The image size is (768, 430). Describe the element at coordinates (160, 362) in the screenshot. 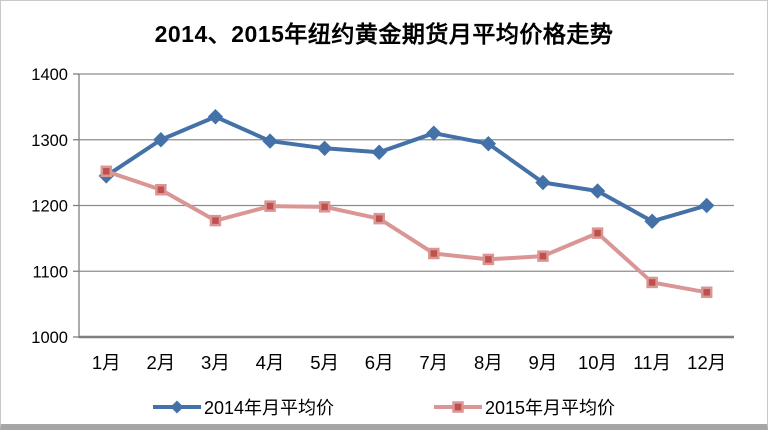

I see `x-axis-label: 2月` at that location.